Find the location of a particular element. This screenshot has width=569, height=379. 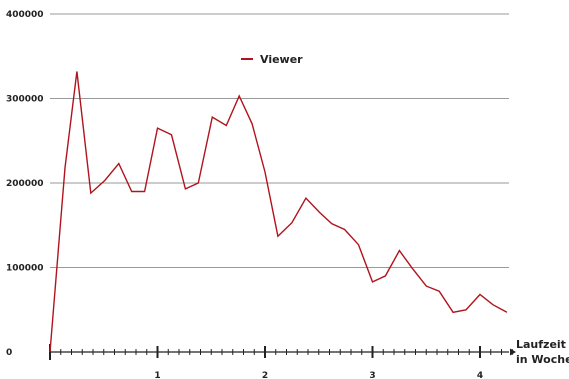

legend-label-viewer: Viewer is located at coordinates (281, 59).